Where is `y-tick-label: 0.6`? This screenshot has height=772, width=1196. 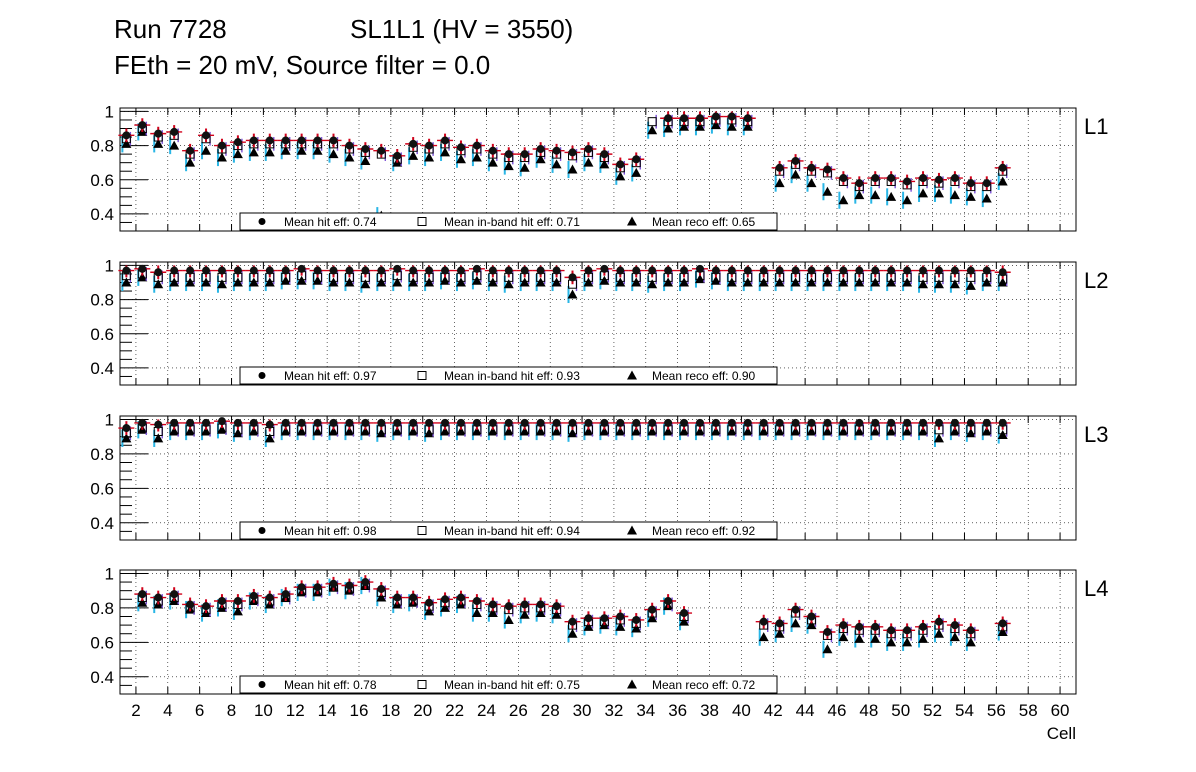
y-tick-label: 0.6 is located at coordinates (102, 180).